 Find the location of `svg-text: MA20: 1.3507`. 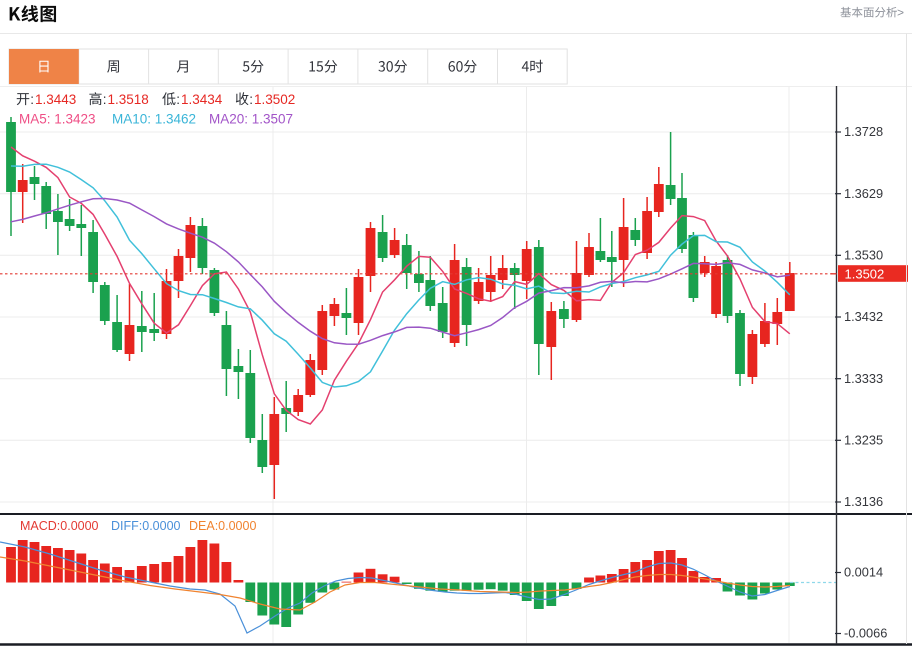

svg-text: MA20: 1.3507 is located at coordinates (251, 119).